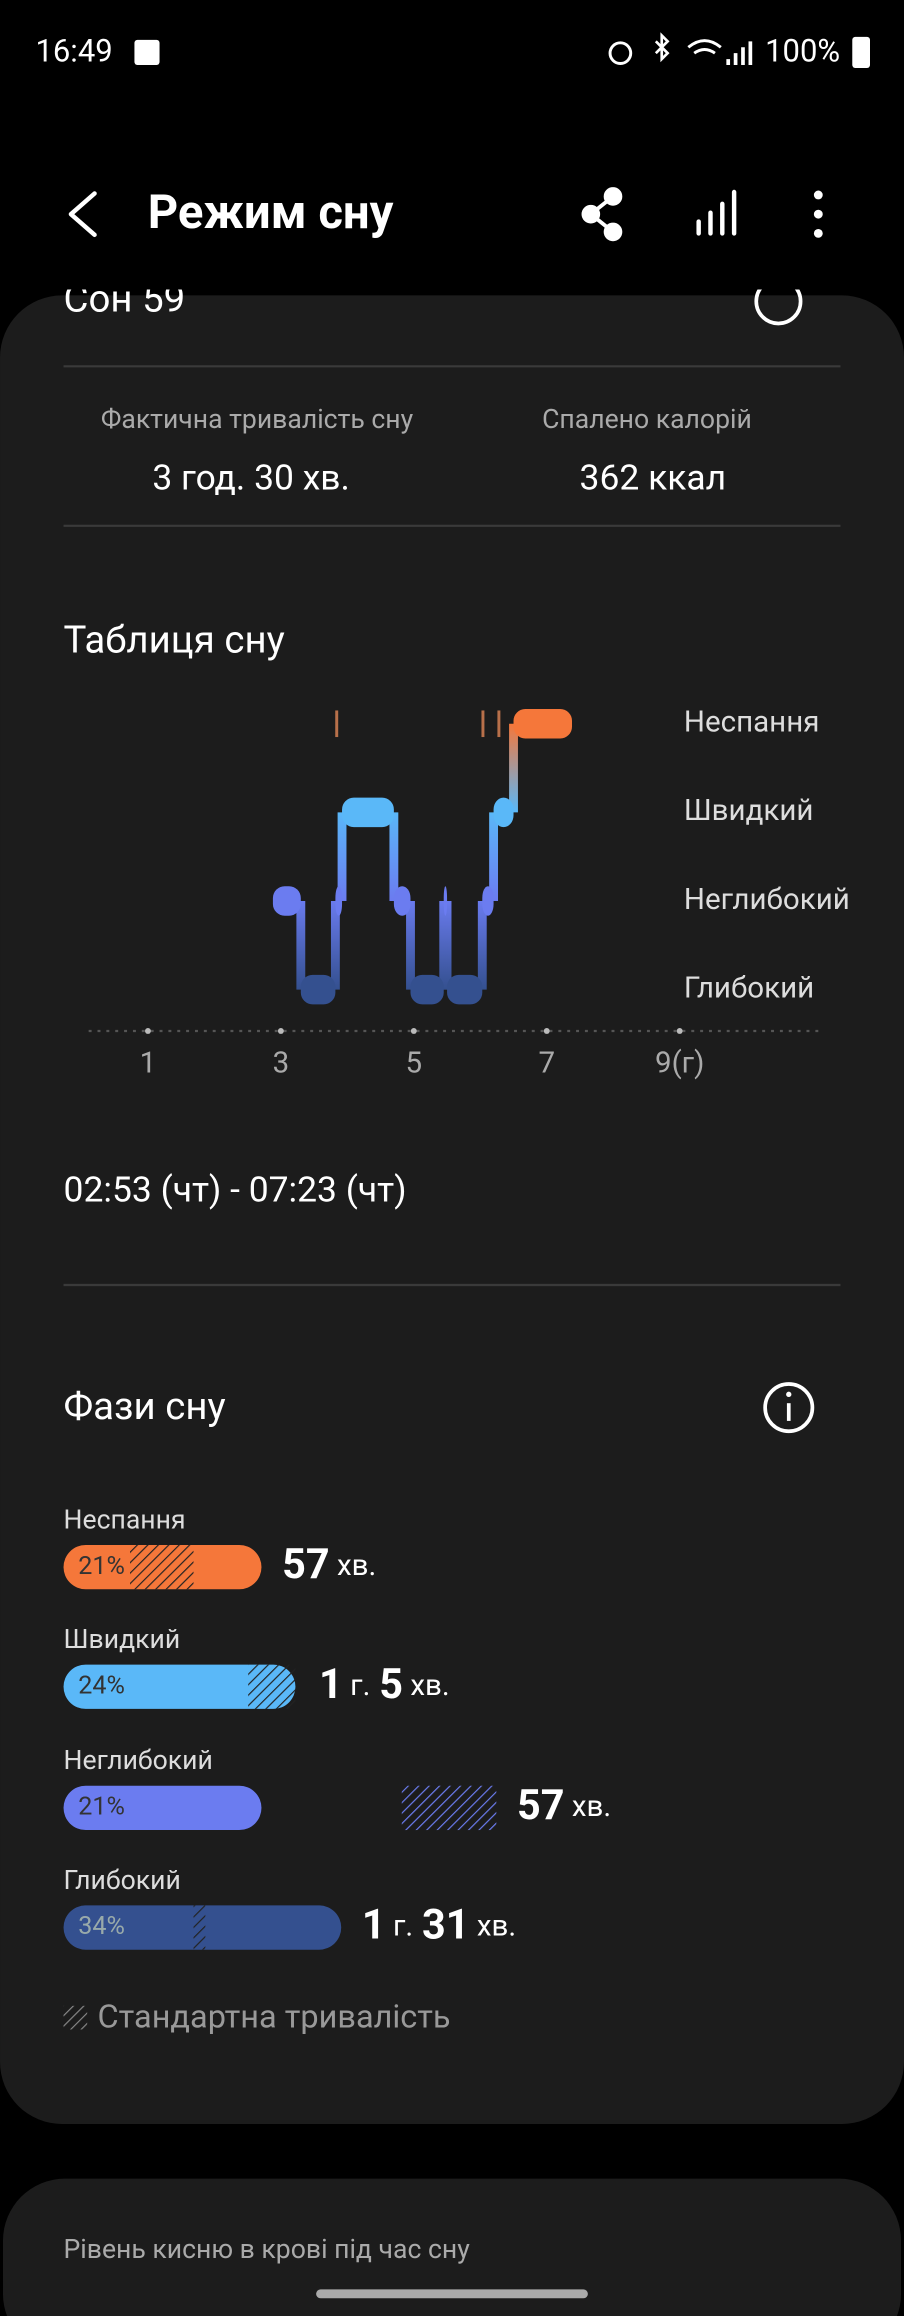 Image resolution: width=904 pixels, height=2316 pixels. I want to click on stage-label: Неспання, so click(752, 723).